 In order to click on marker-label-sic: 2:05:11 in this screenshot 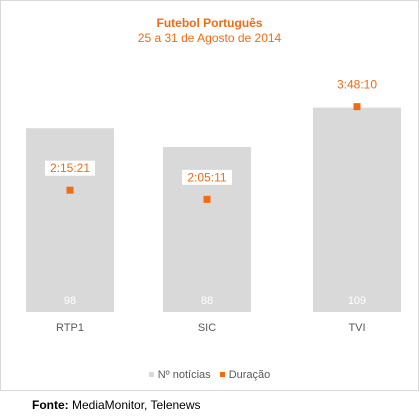, I will do `click(206, 177)`.